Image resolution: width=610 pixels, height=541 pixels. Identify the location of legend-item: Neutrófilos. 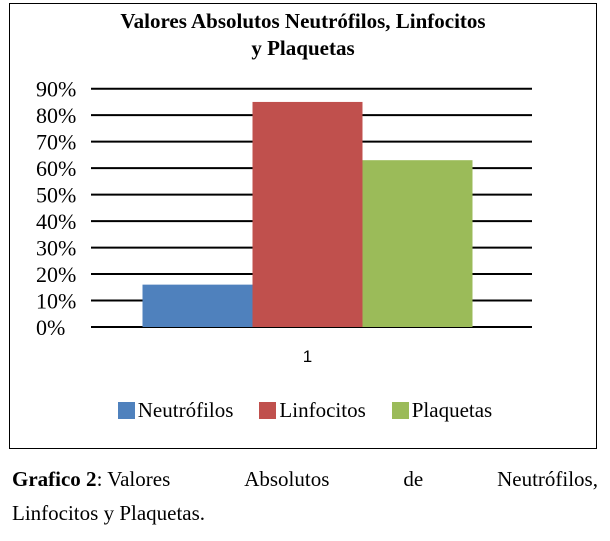
(175, 410).